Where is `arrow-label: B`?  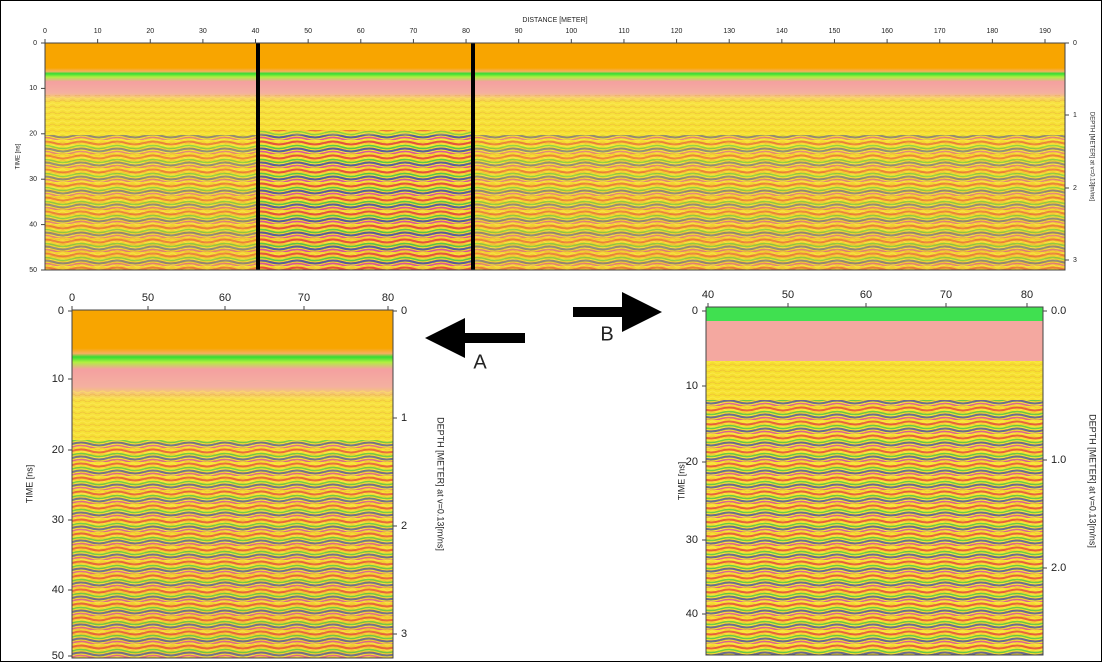 arrow-label: B is located at coordinates (606, 334).